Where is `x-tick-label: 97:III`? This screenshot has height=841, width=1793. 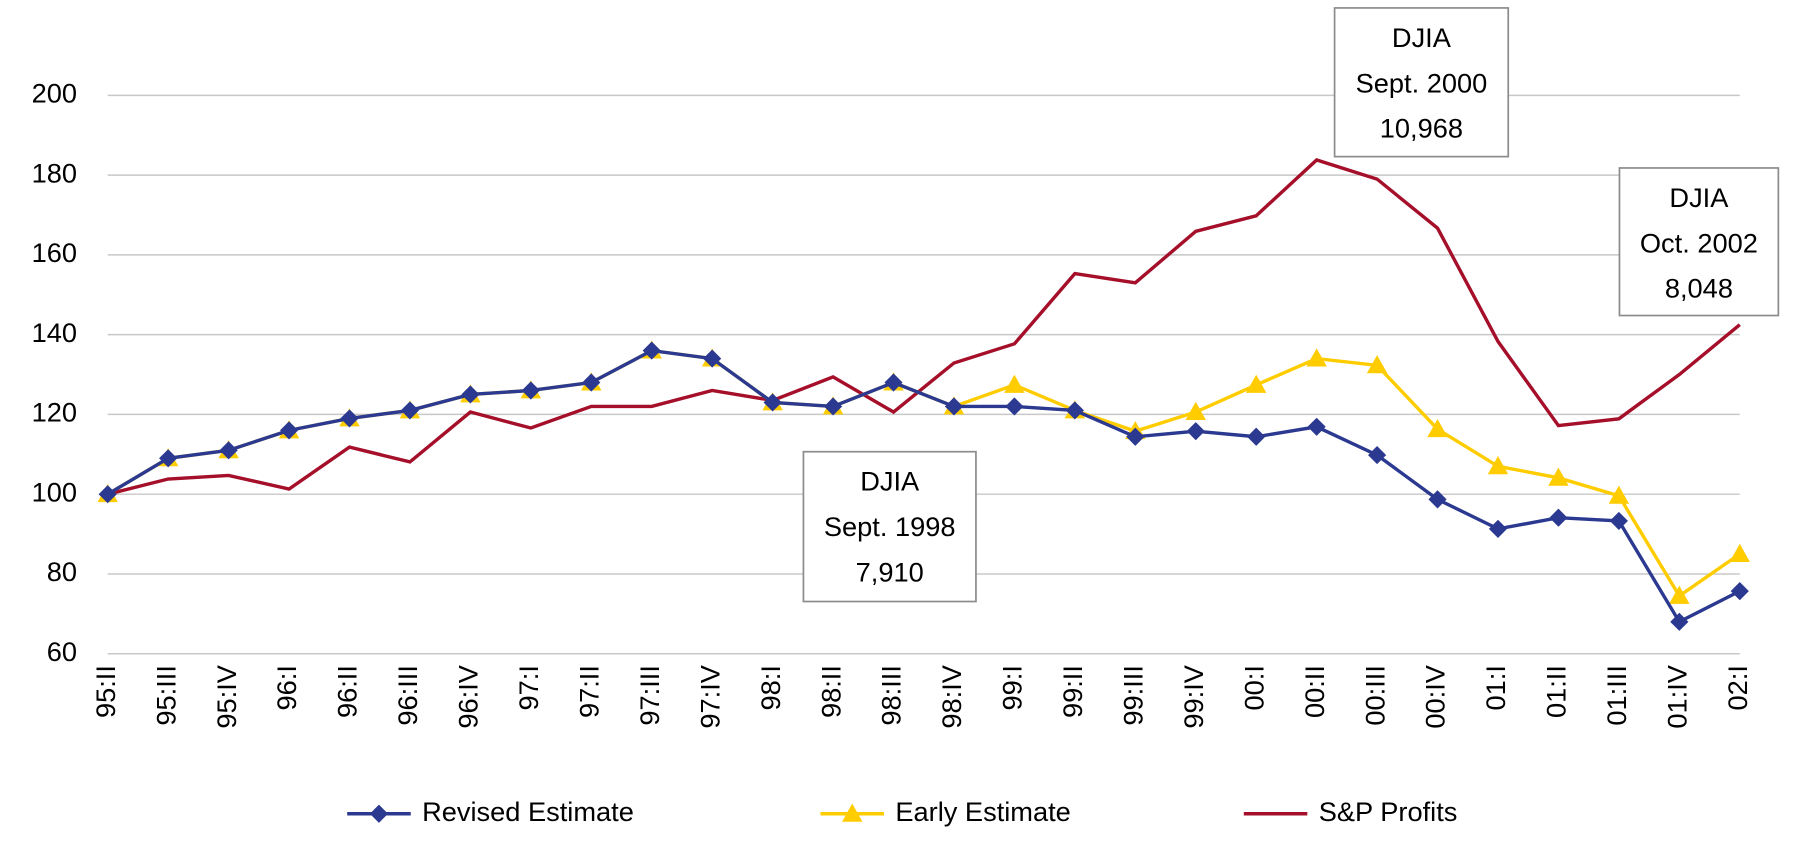 x-tick-label: 97:III is located at coordinates (649, 695).